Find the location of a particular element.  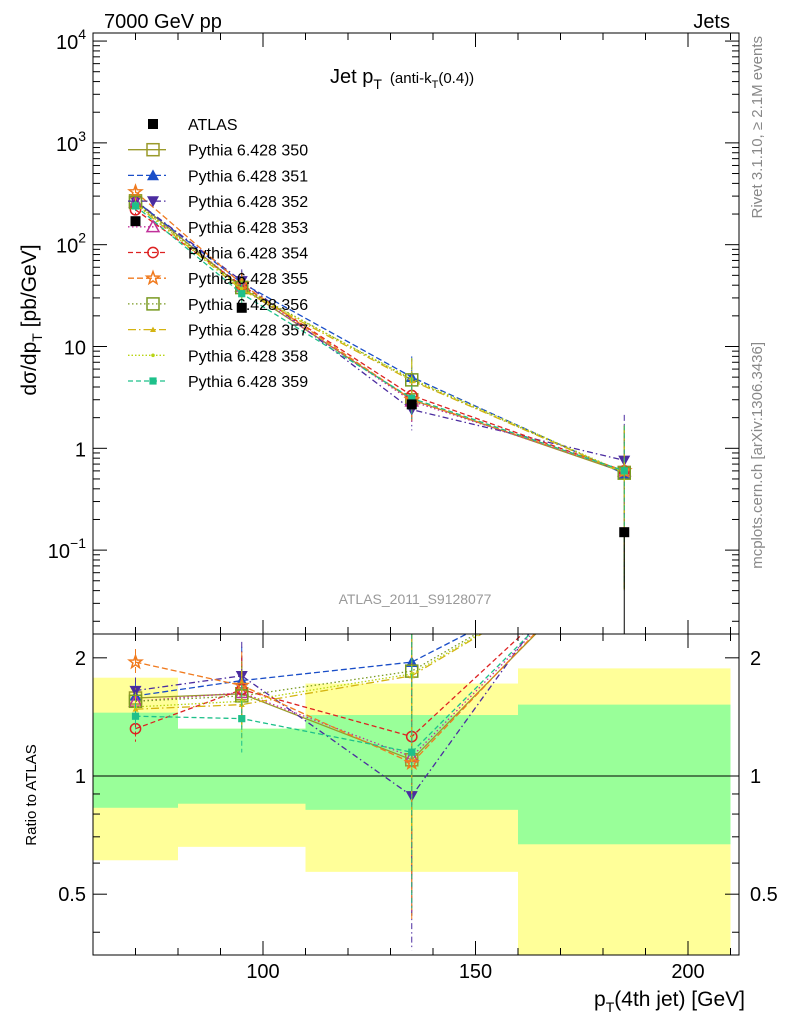

legend-label: Pythia 6.428 350 is located at coordinates (248, 151).